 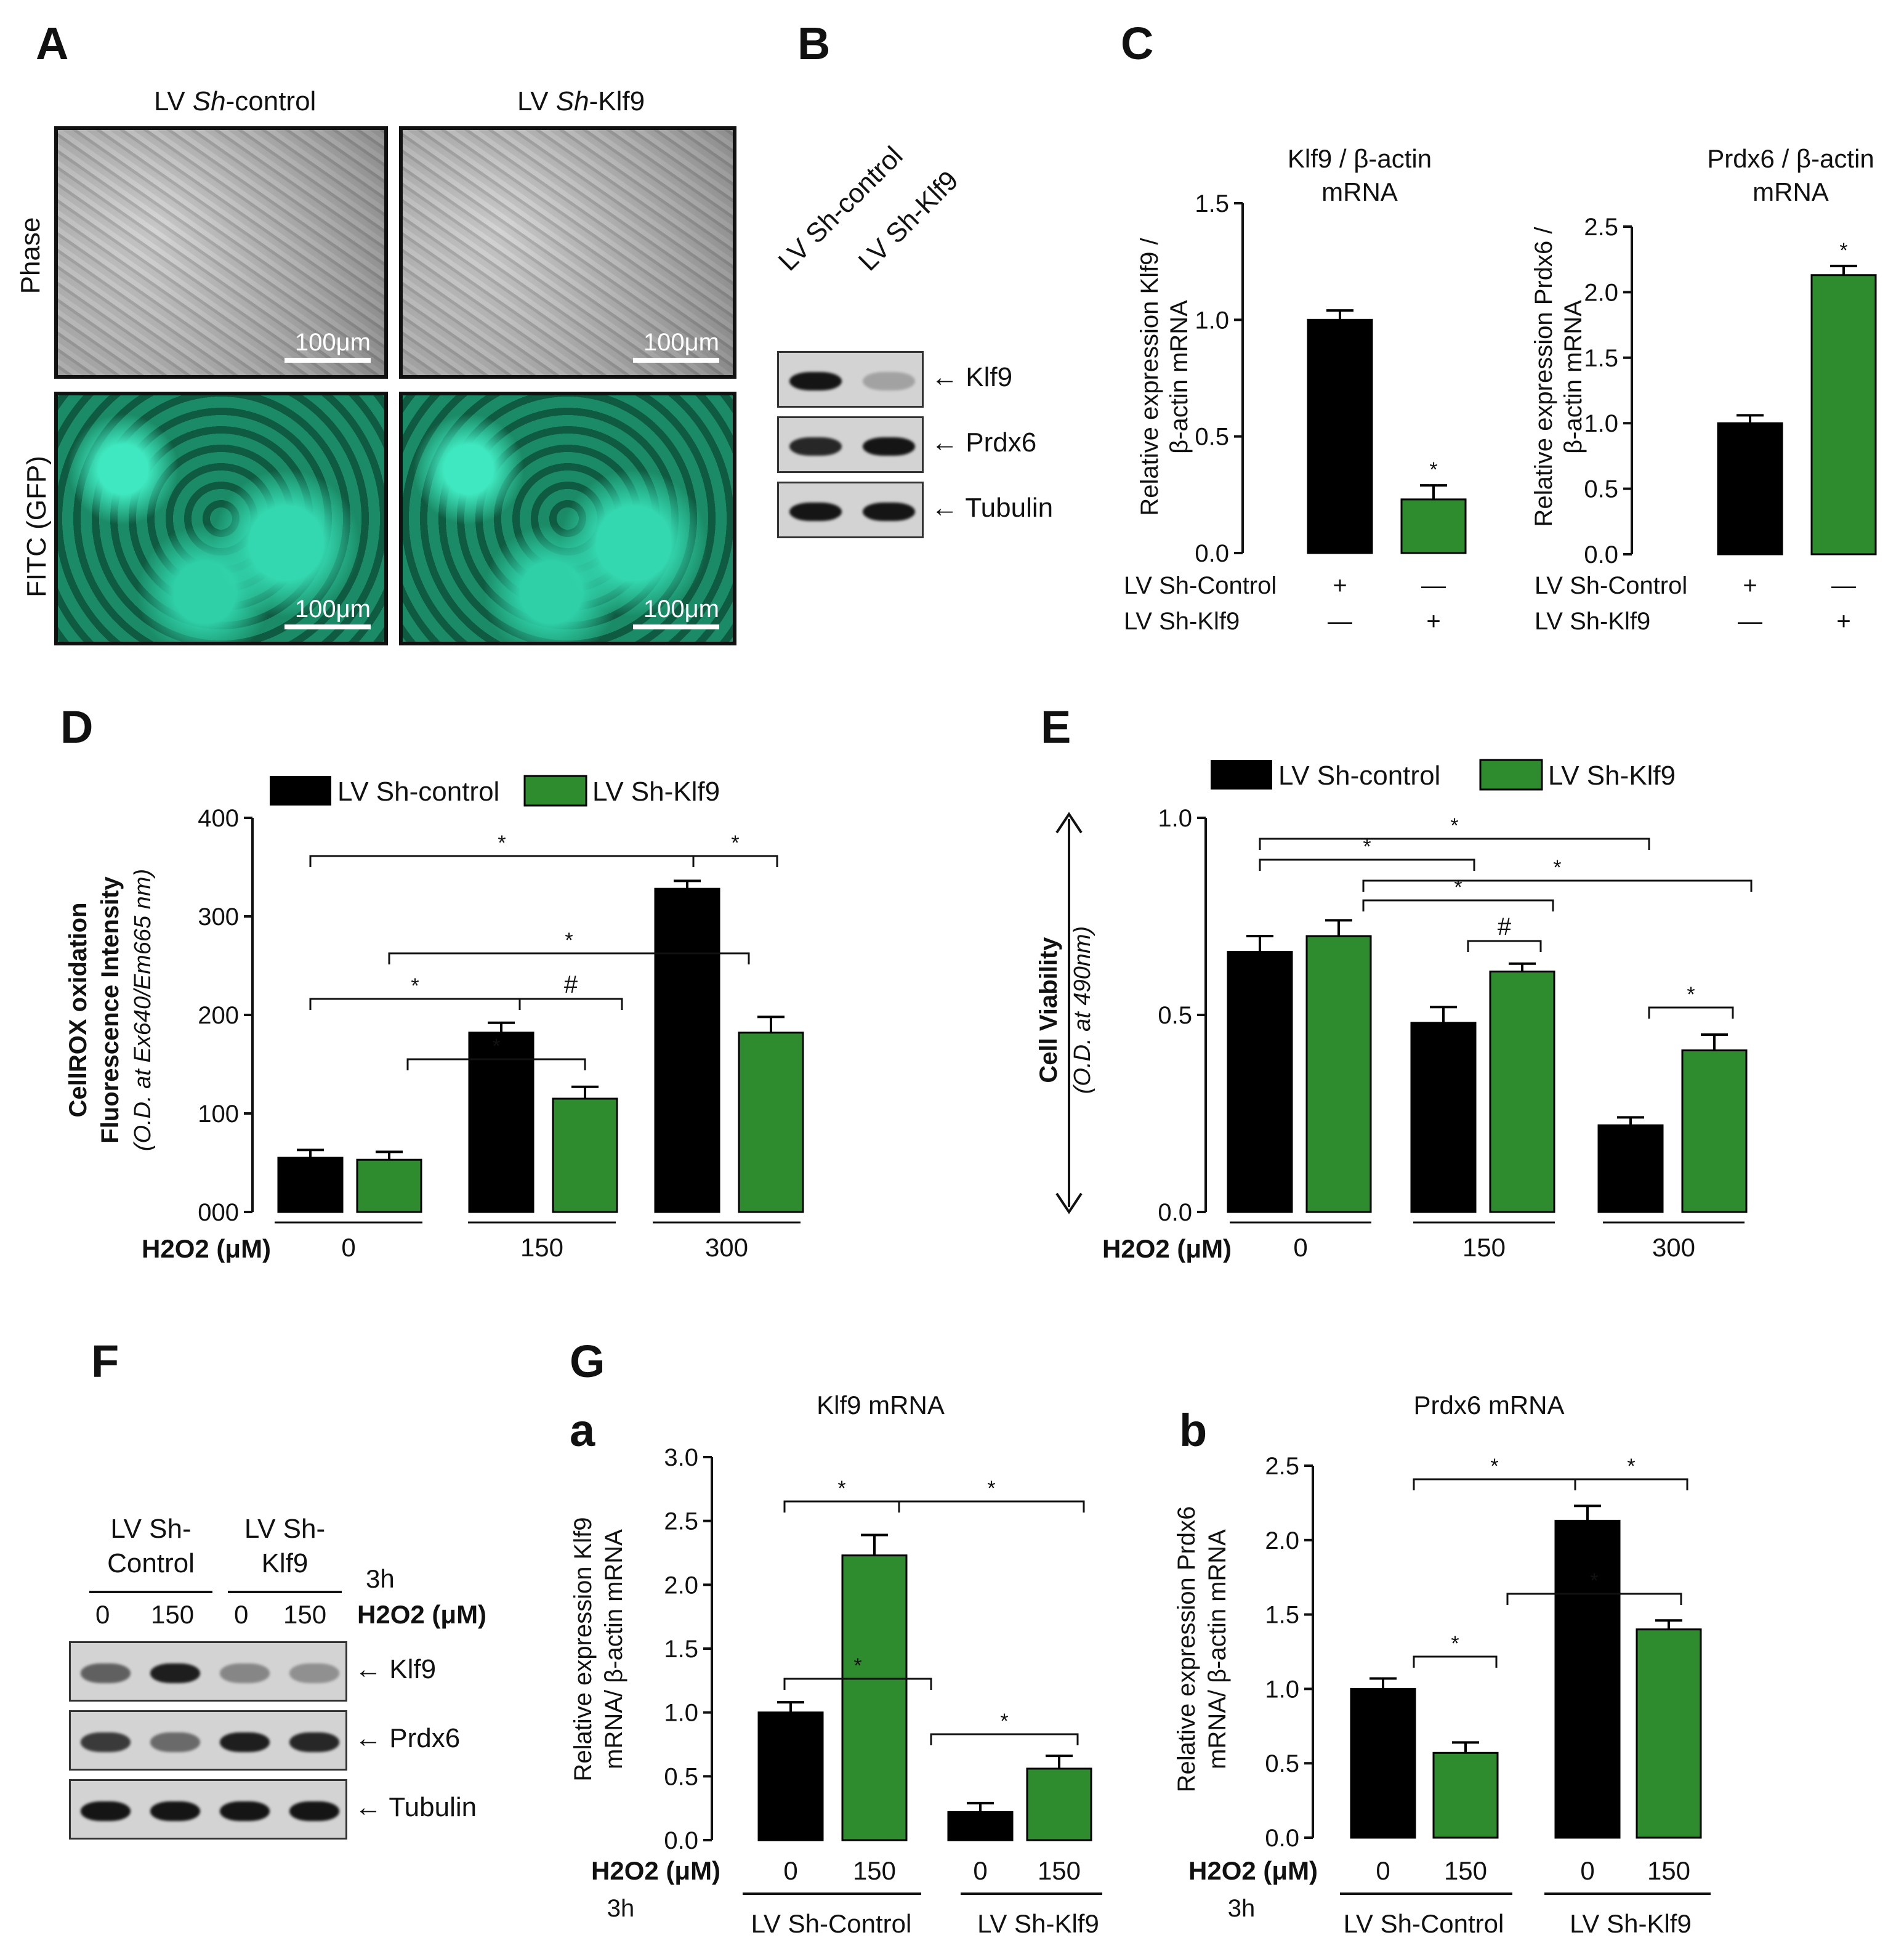 I want to click on chart-c2-title-line1: Prdx6 / β-actin, so click(x=1790, y=158).